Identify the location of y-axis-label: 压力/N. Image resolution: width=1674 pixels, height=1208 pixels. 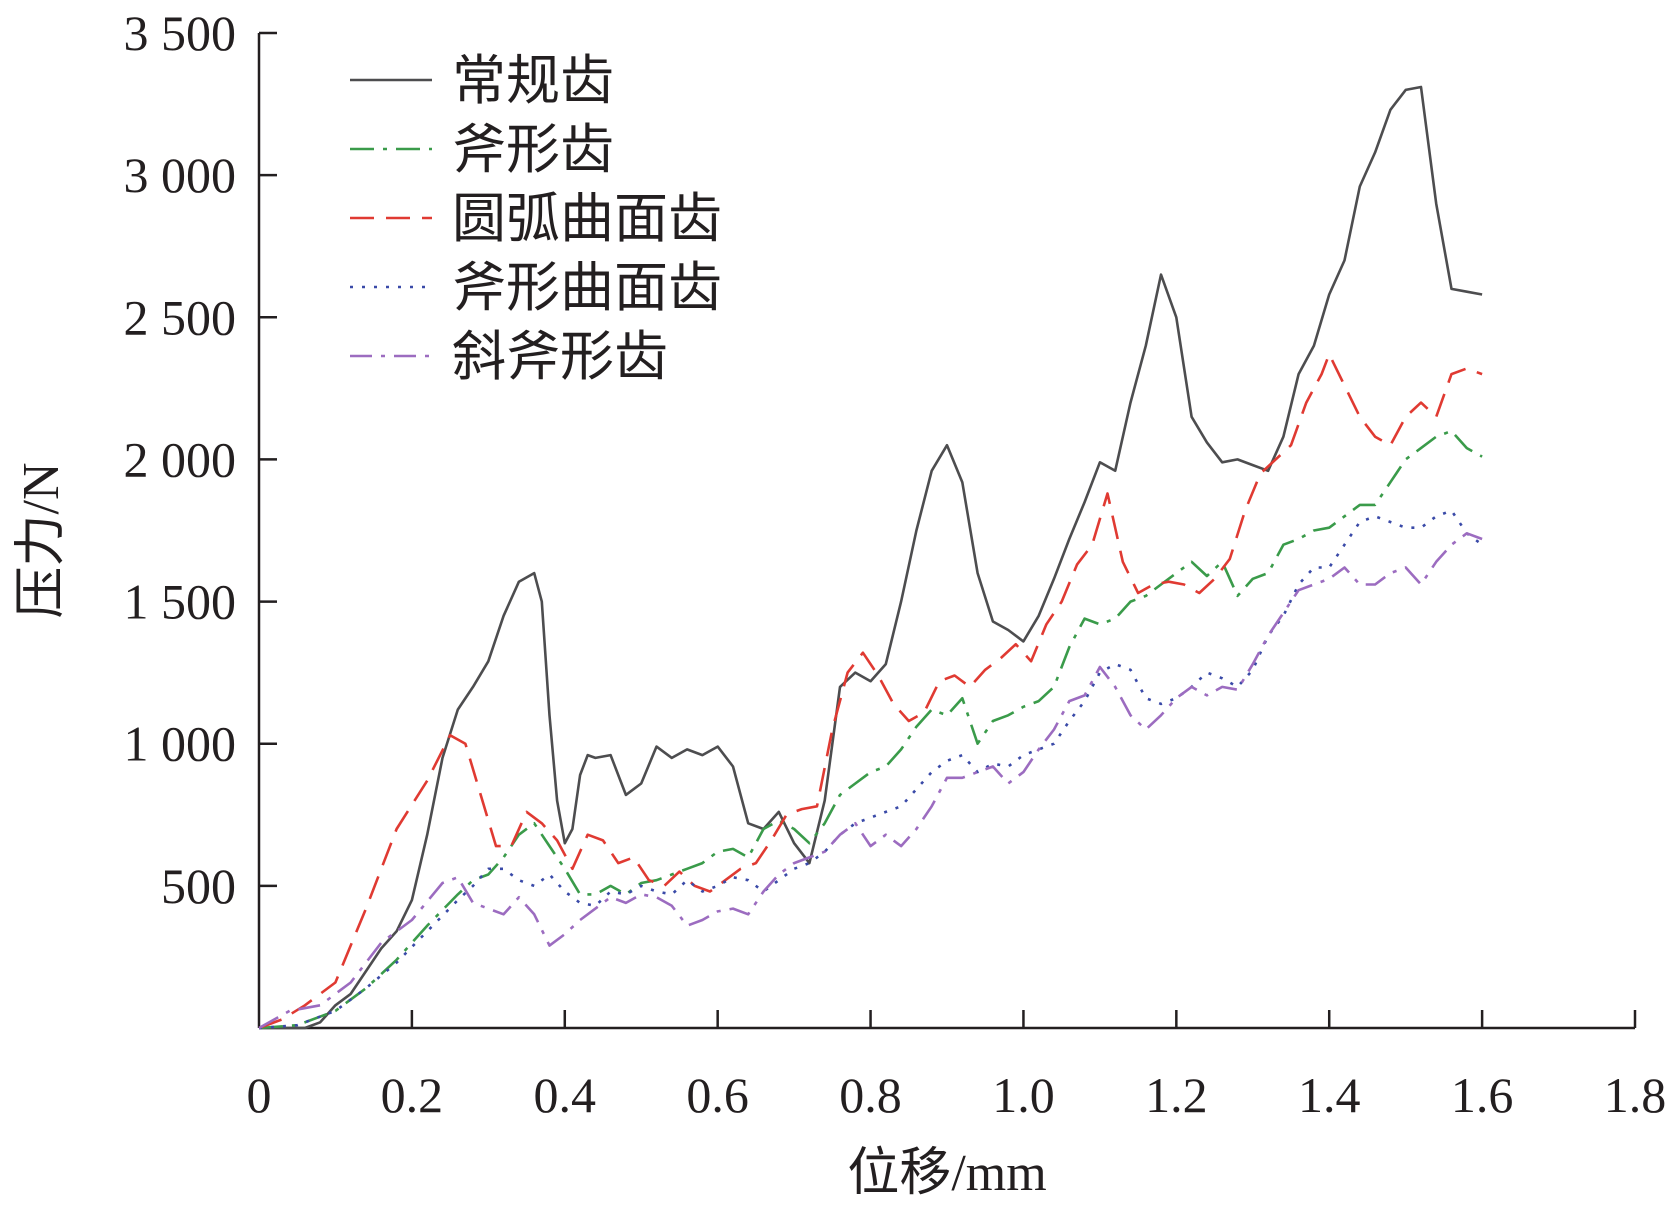
(41, 540).